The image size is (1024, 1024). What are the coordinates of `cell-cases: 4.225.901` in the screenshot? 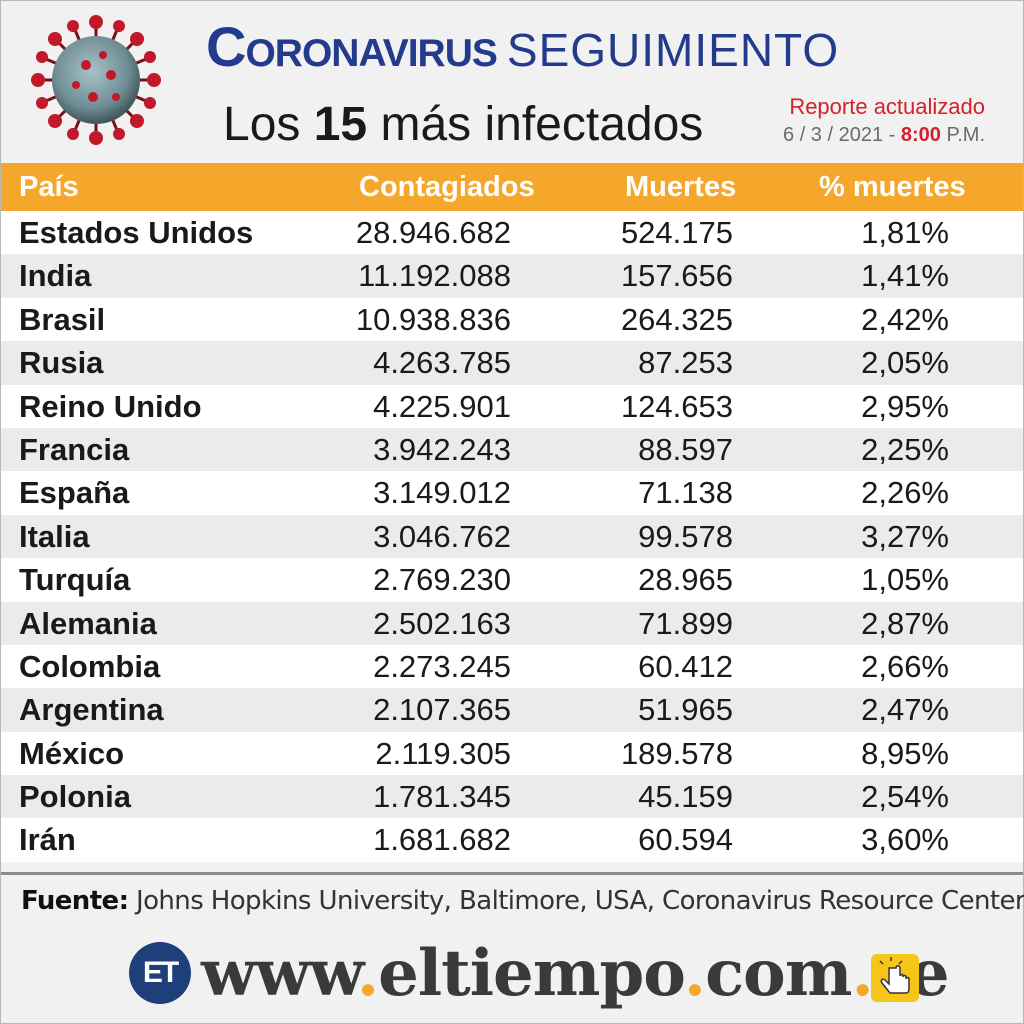 It's located at (442, 406).